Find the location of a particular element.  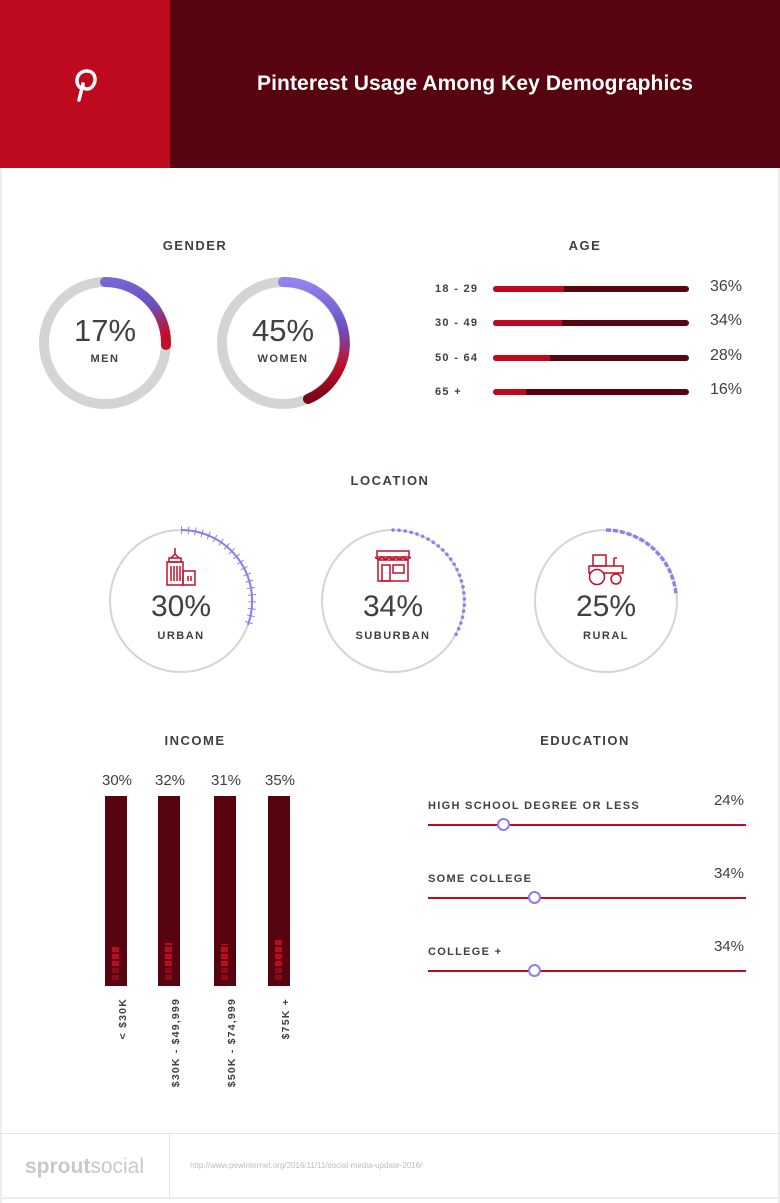

age-value: 16% is located at coordinates (726, 389).